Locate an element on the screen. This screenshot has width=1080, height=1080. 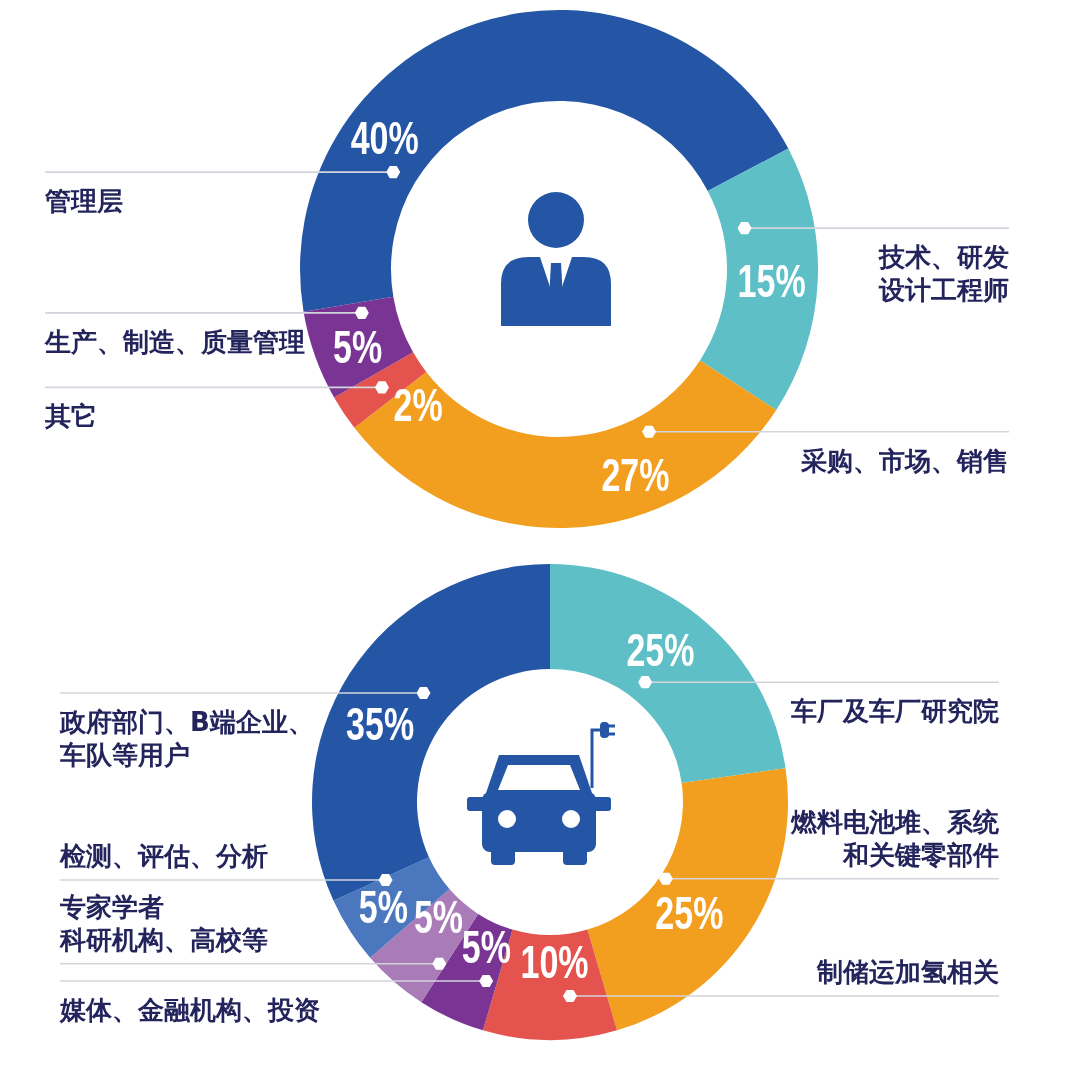
category-label: 政府部门、B端企业、车队等用户 is located at coordinates (187, 738).